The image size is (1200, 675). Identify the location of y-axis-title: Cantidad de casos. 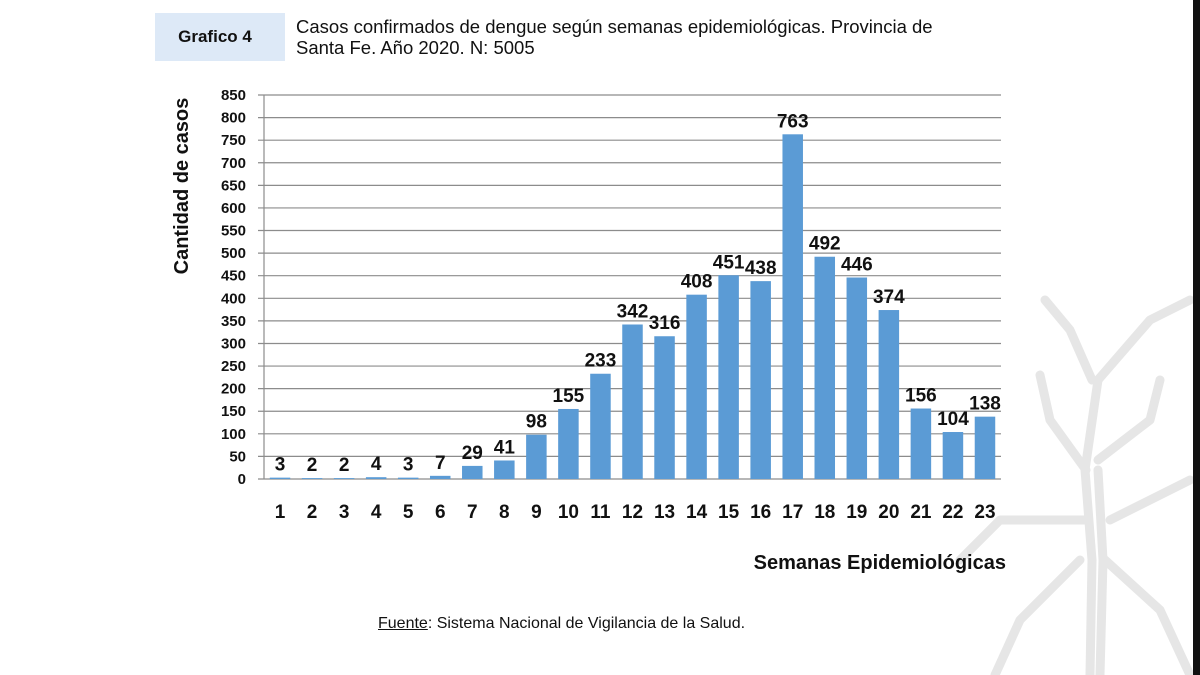
(182, 186).